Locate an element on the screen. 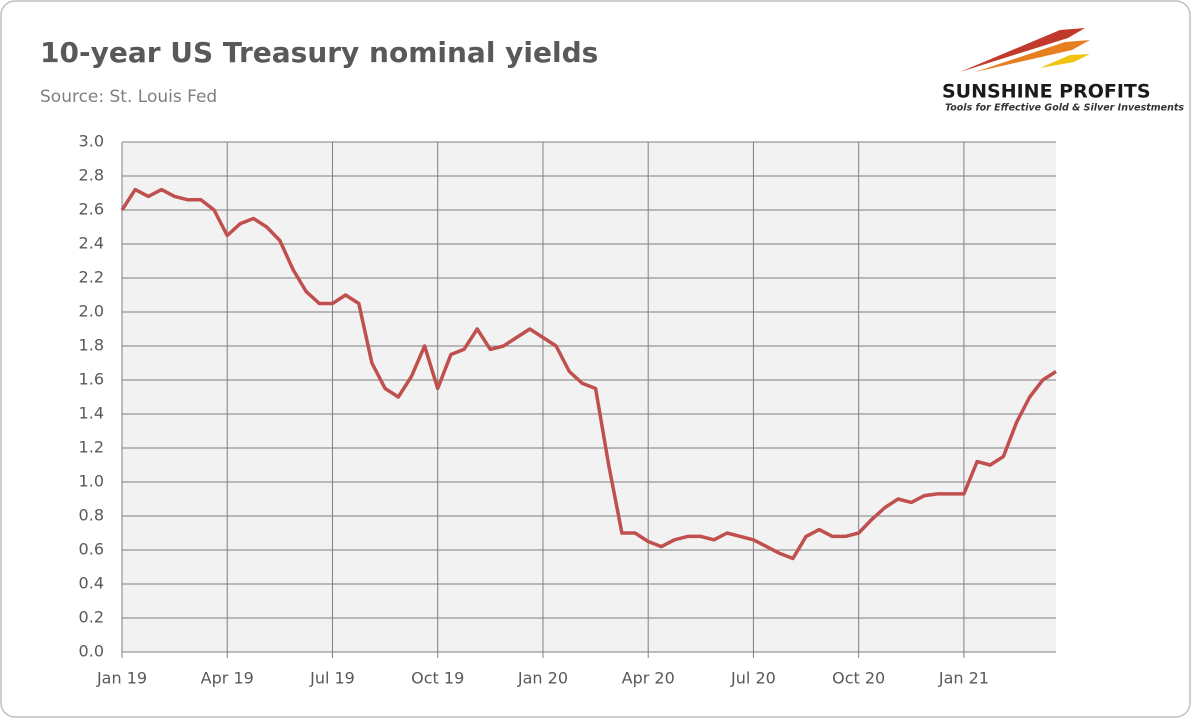 This screenshot has height=719, width=1192. y-tick-label: 1.4 is located at coordinates (91, 413).